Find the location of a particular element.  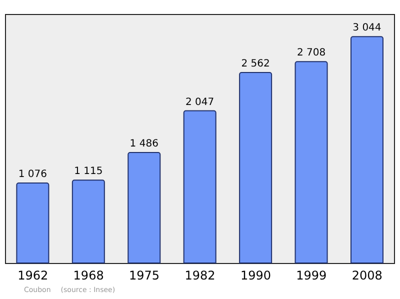

x-tick-label: 1962 is located at coordinates (33, 275).